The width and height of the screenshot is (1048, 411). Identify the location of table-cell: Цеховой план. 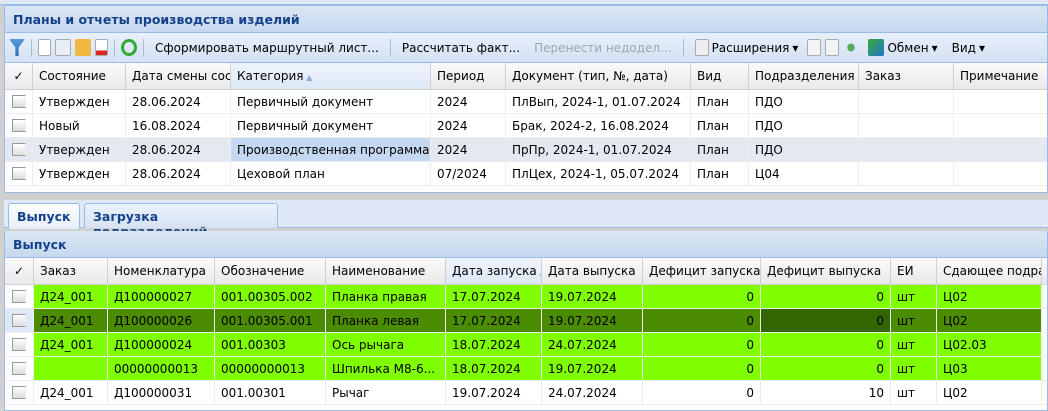
(331, 173).